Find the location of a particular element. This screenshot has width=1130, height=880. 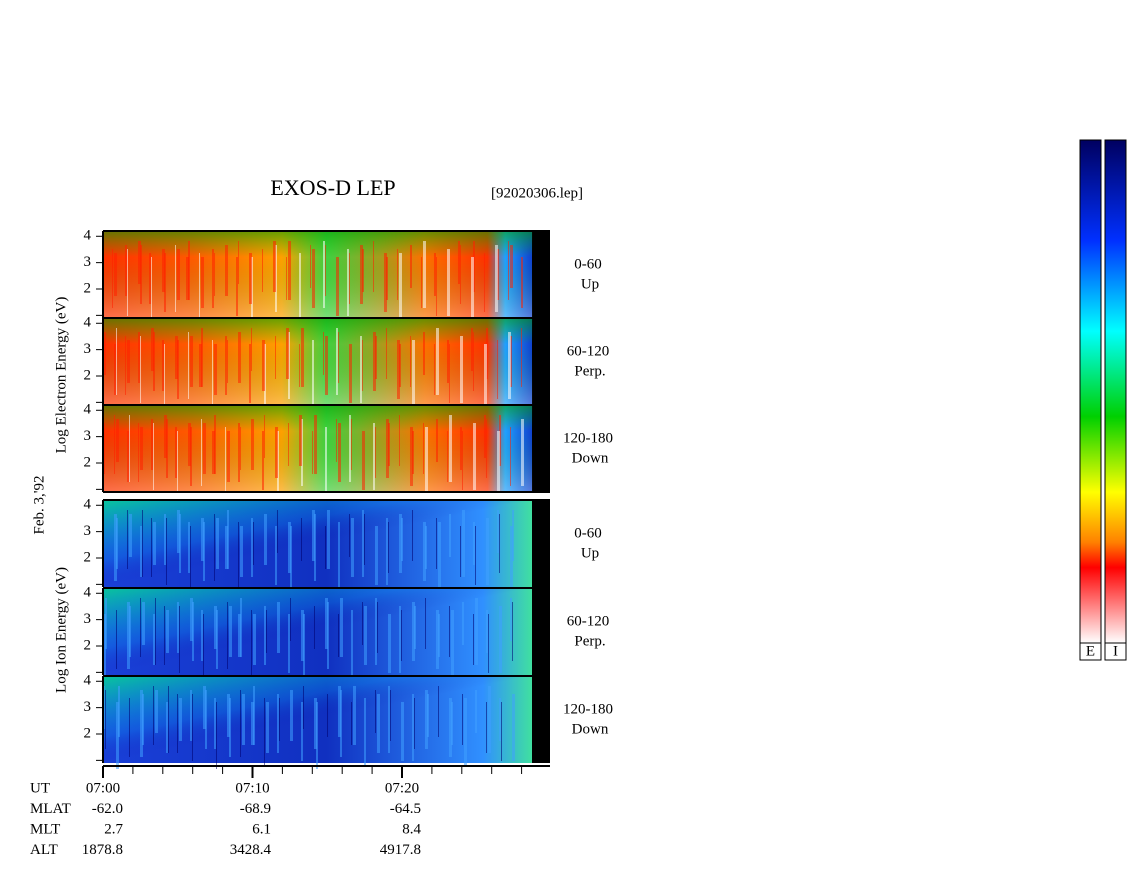

orbit-value: 3428.4 is located at coordinates (251, 850).